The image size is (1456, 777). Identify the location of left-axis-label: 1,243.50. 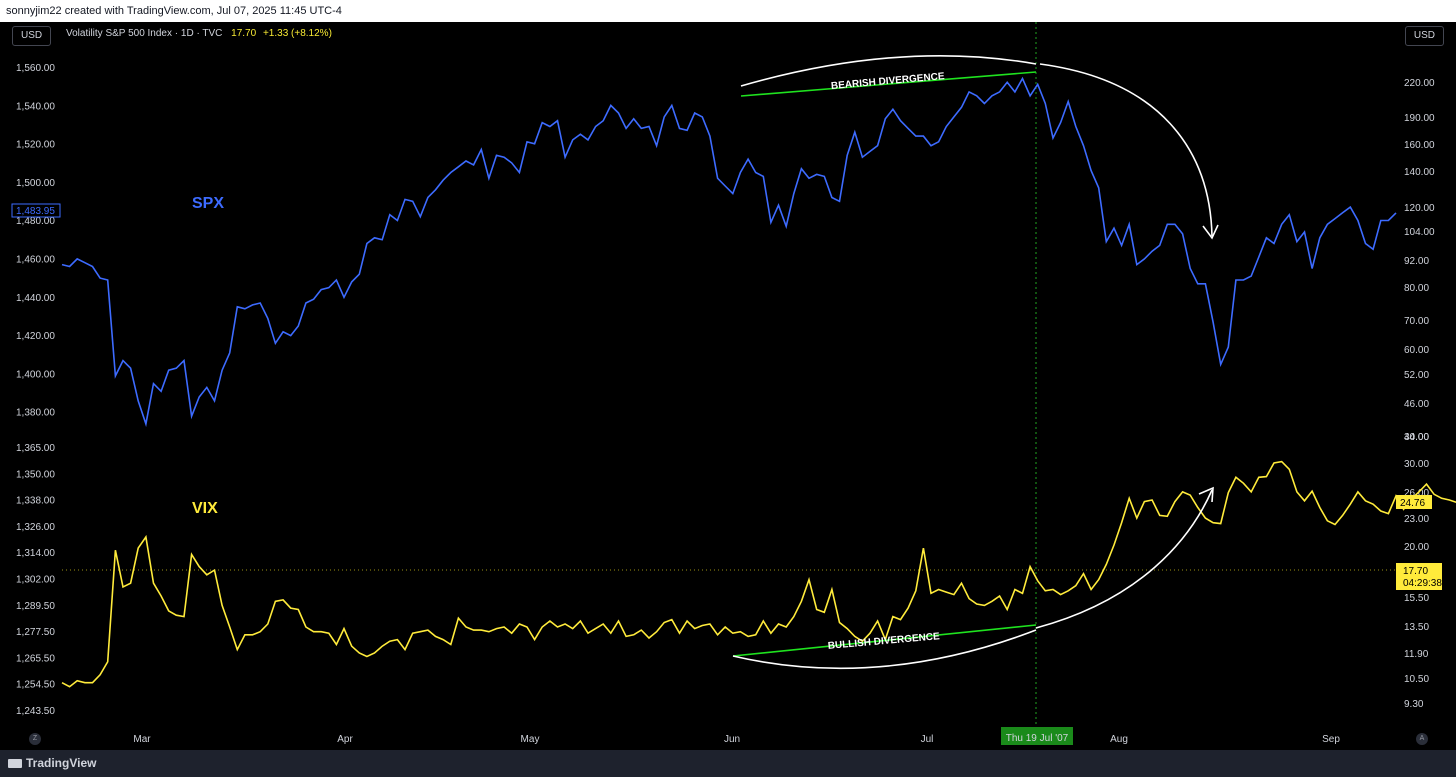
(35, 711).